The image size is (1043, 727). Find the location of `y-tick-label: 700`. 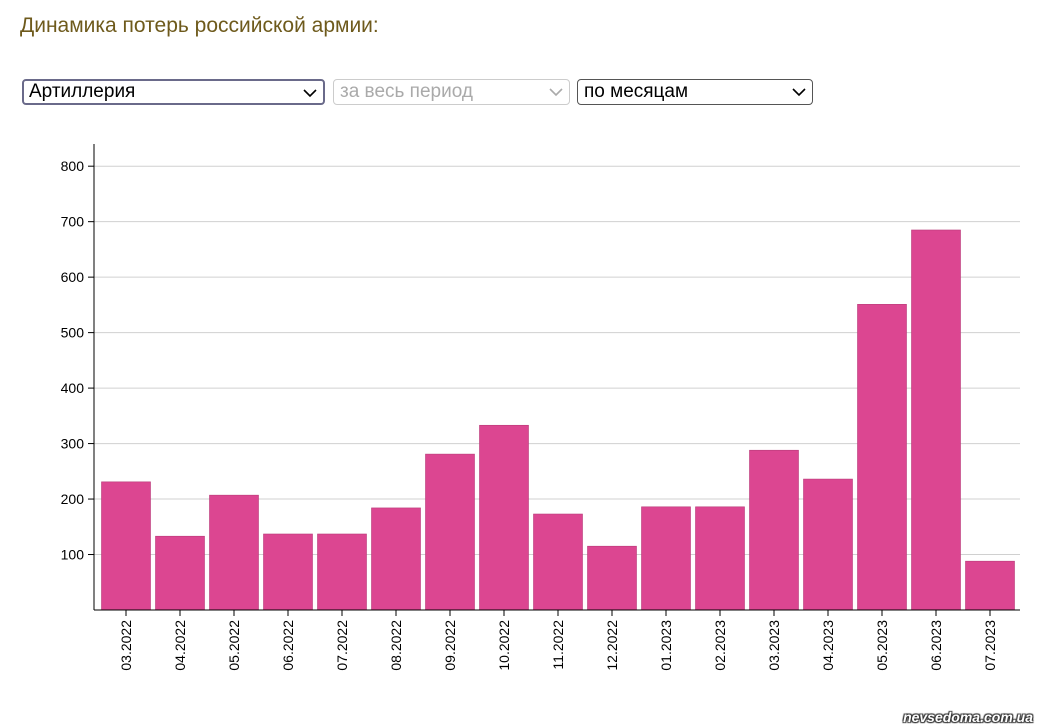

y-tick-label: 700 is located at coordinates (73, 222).